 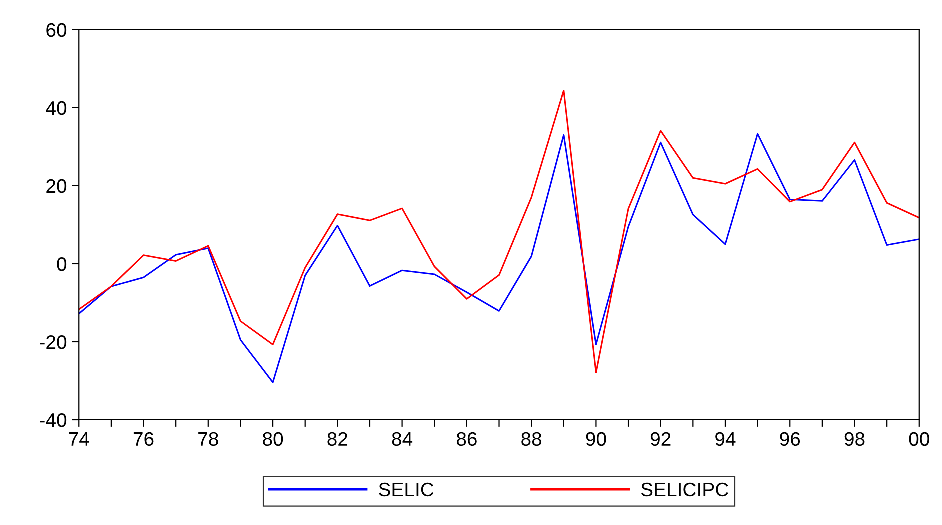 What do you see at coordinates (62, 264) in the screenshot?
I see `y-tick-label: 0` at bounding box center [62, 264].